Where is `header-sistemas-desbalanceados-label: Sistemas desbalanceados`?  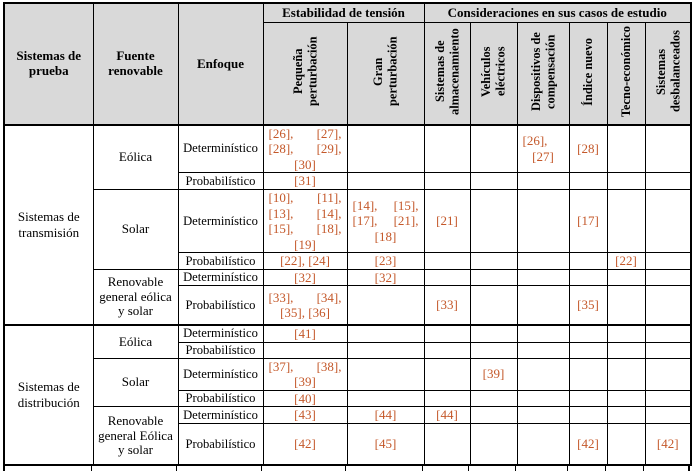
header-sistemas-desbalanceados-label: Sistemas desbalanceados is located at coordinates (667, 71).